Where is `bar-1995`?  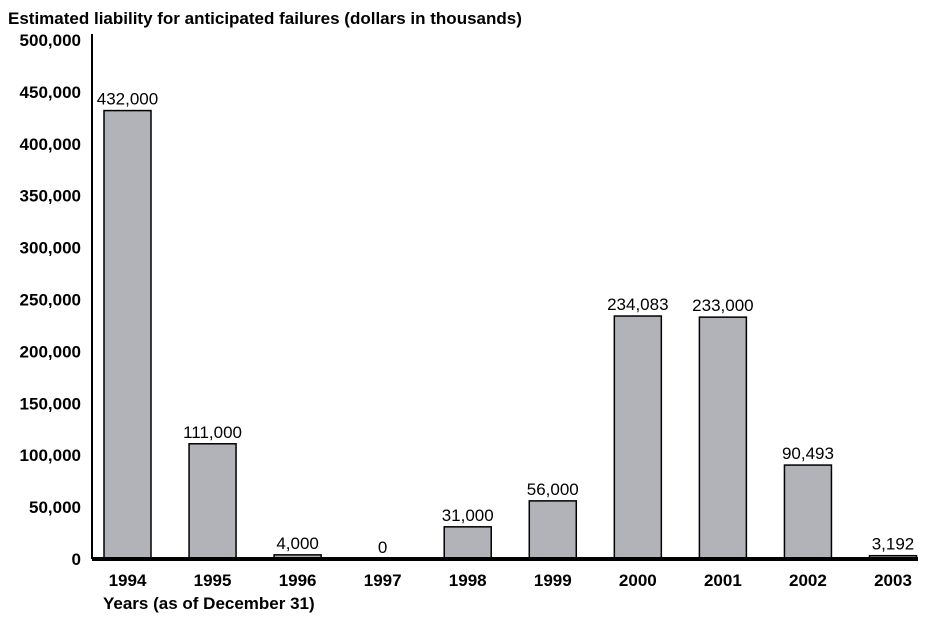
bar-1995 is located at coordinates (212, 501).